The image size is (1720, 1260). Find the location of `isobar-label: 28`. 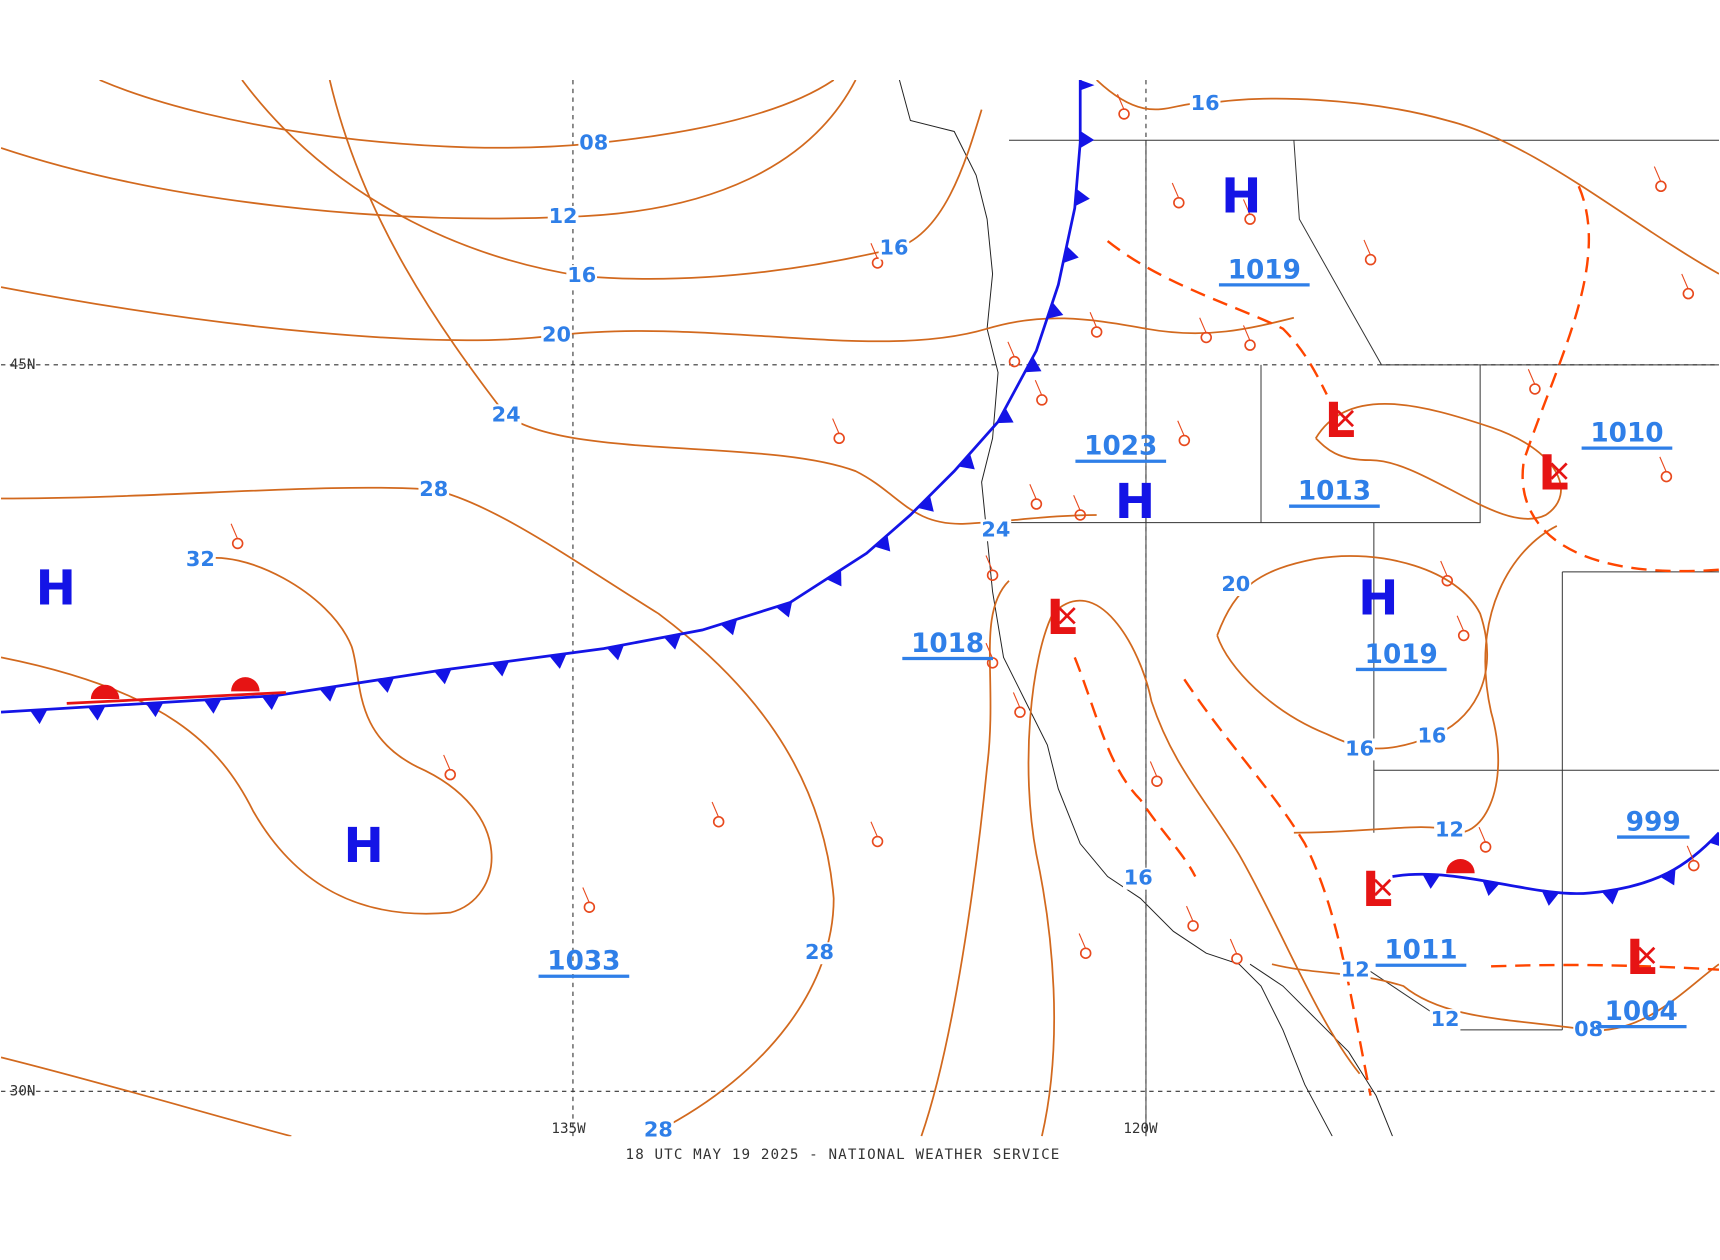

isobar-label: 28 is located at coordinates (658, 1130).